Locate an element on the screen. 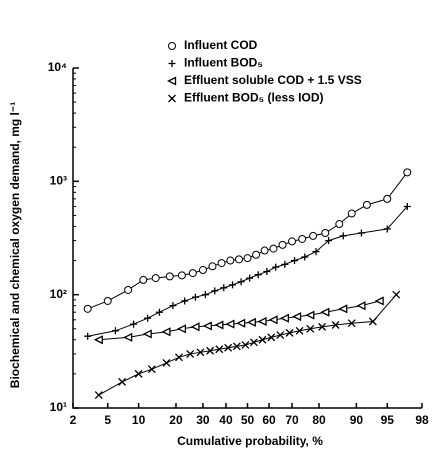 The height and width of the screenshot is (456, 448). y-tick-label: 10³ is located at coordinates (58, 181).